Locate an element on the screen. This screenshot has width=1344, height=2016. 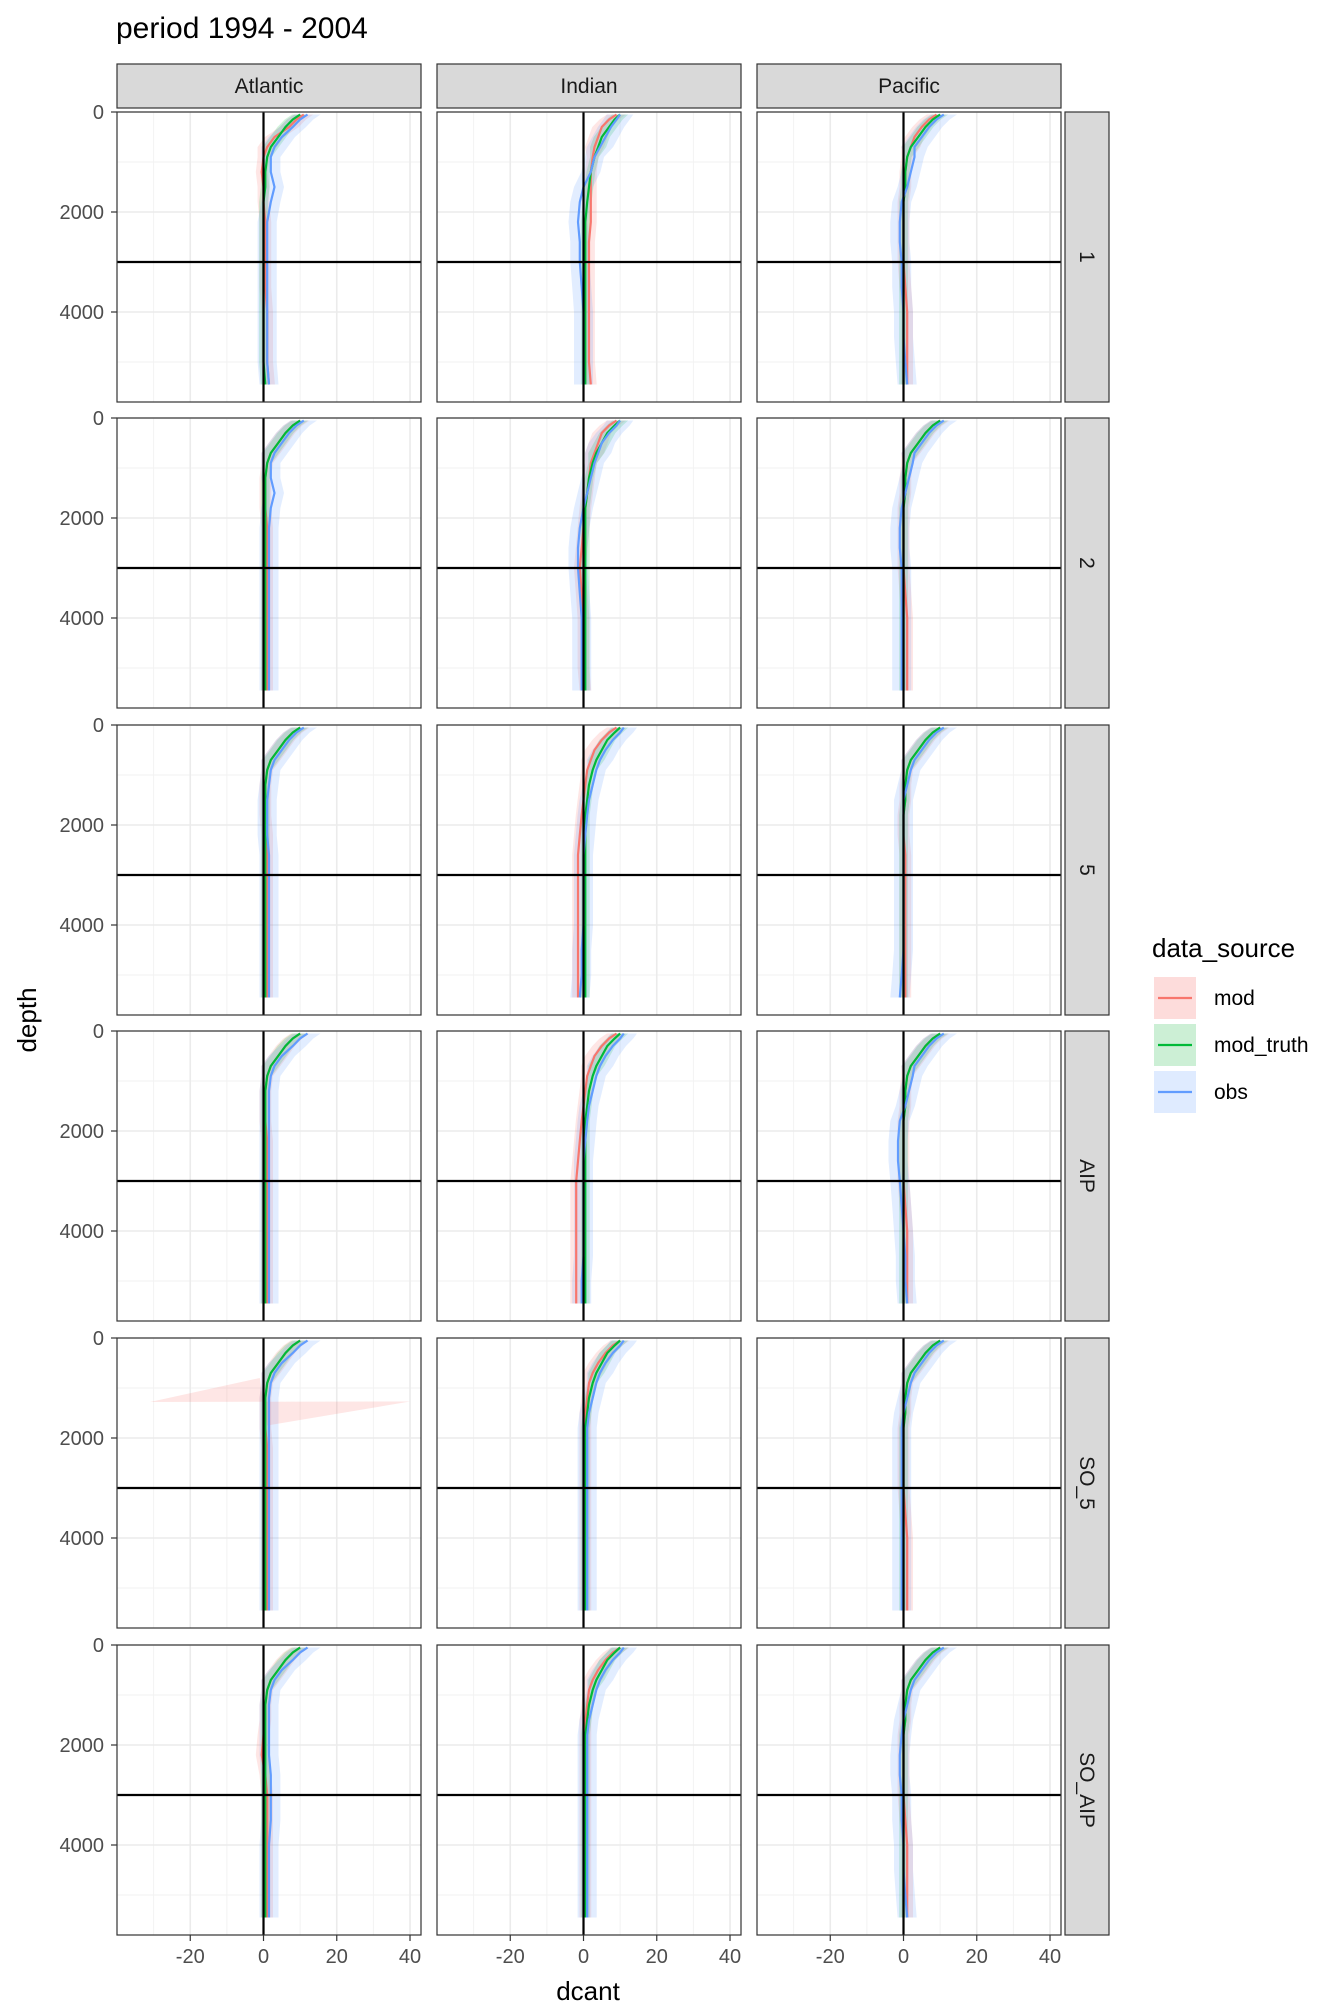
panel-1-atlantic is located at coordinates (269, 257).